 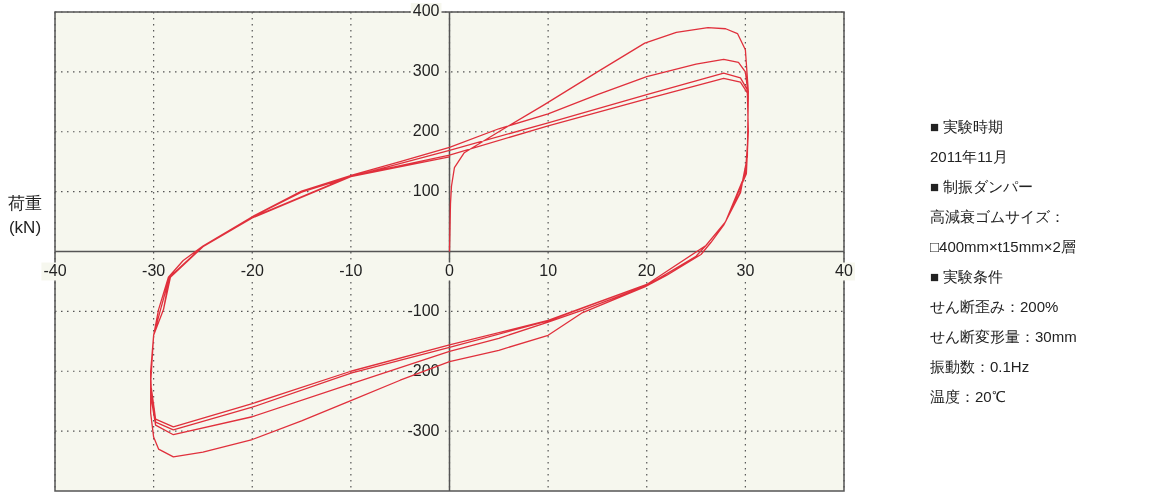 What do you see at coordinates (426, 191) in the screenshot?
I see `y-tick-label: 100` at bounding box center [426, 191].